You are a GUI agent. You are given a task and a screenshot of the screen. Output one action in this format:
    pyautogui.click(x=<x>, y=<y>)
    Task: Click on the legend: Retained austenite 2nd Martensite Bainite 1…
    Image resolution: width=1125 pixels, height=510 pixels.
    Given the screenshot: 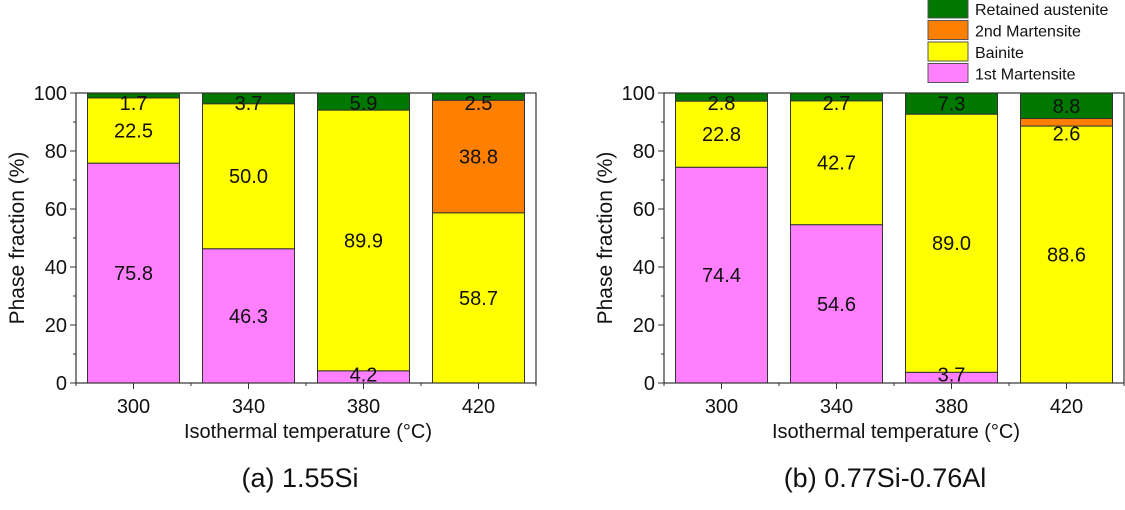 What is the action you would take?
    pyautogui.click(x=1018, y=42)
    